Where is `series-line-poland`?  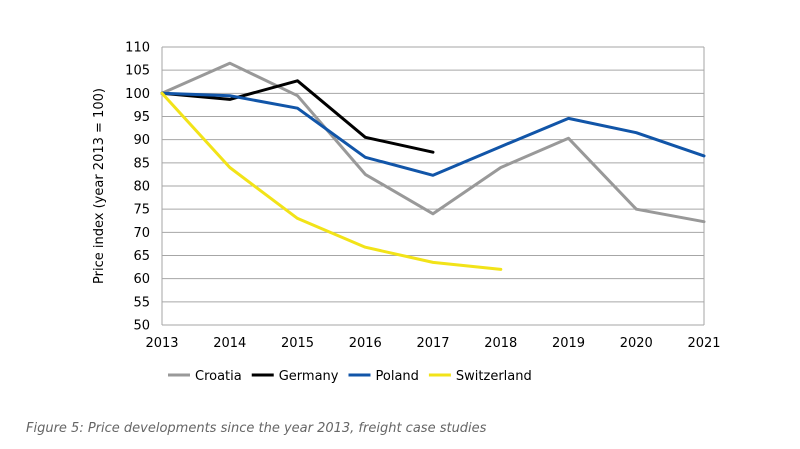
series-line-poland is located at coordinates (433, 134).